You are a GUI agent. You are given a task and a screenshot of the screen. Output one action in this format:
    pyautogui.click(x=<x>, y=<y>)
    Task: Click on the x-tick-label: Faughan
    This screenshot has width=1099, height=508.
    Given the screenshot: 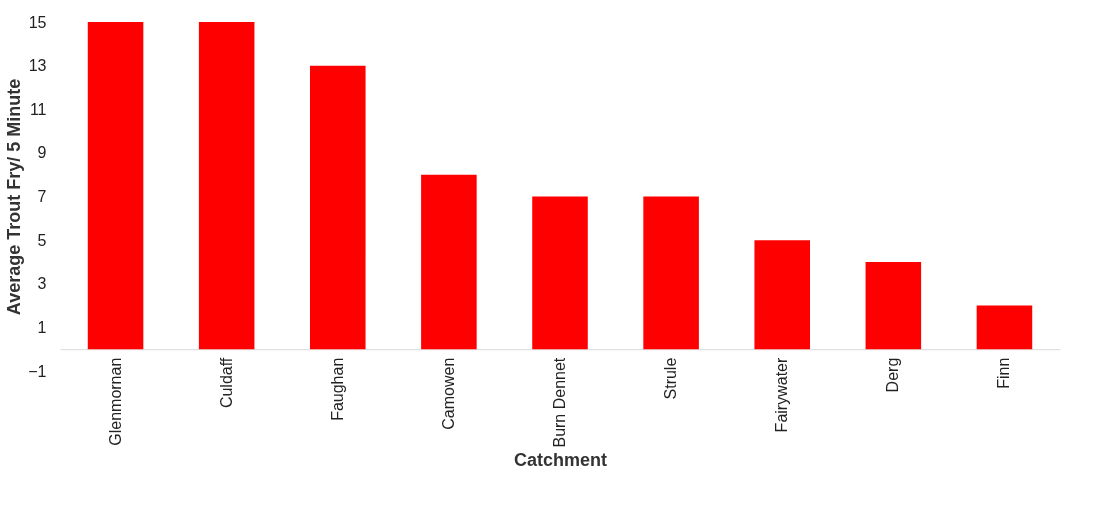 What is the action you would take?
    pyautogui.click(x=337, y=389)
    